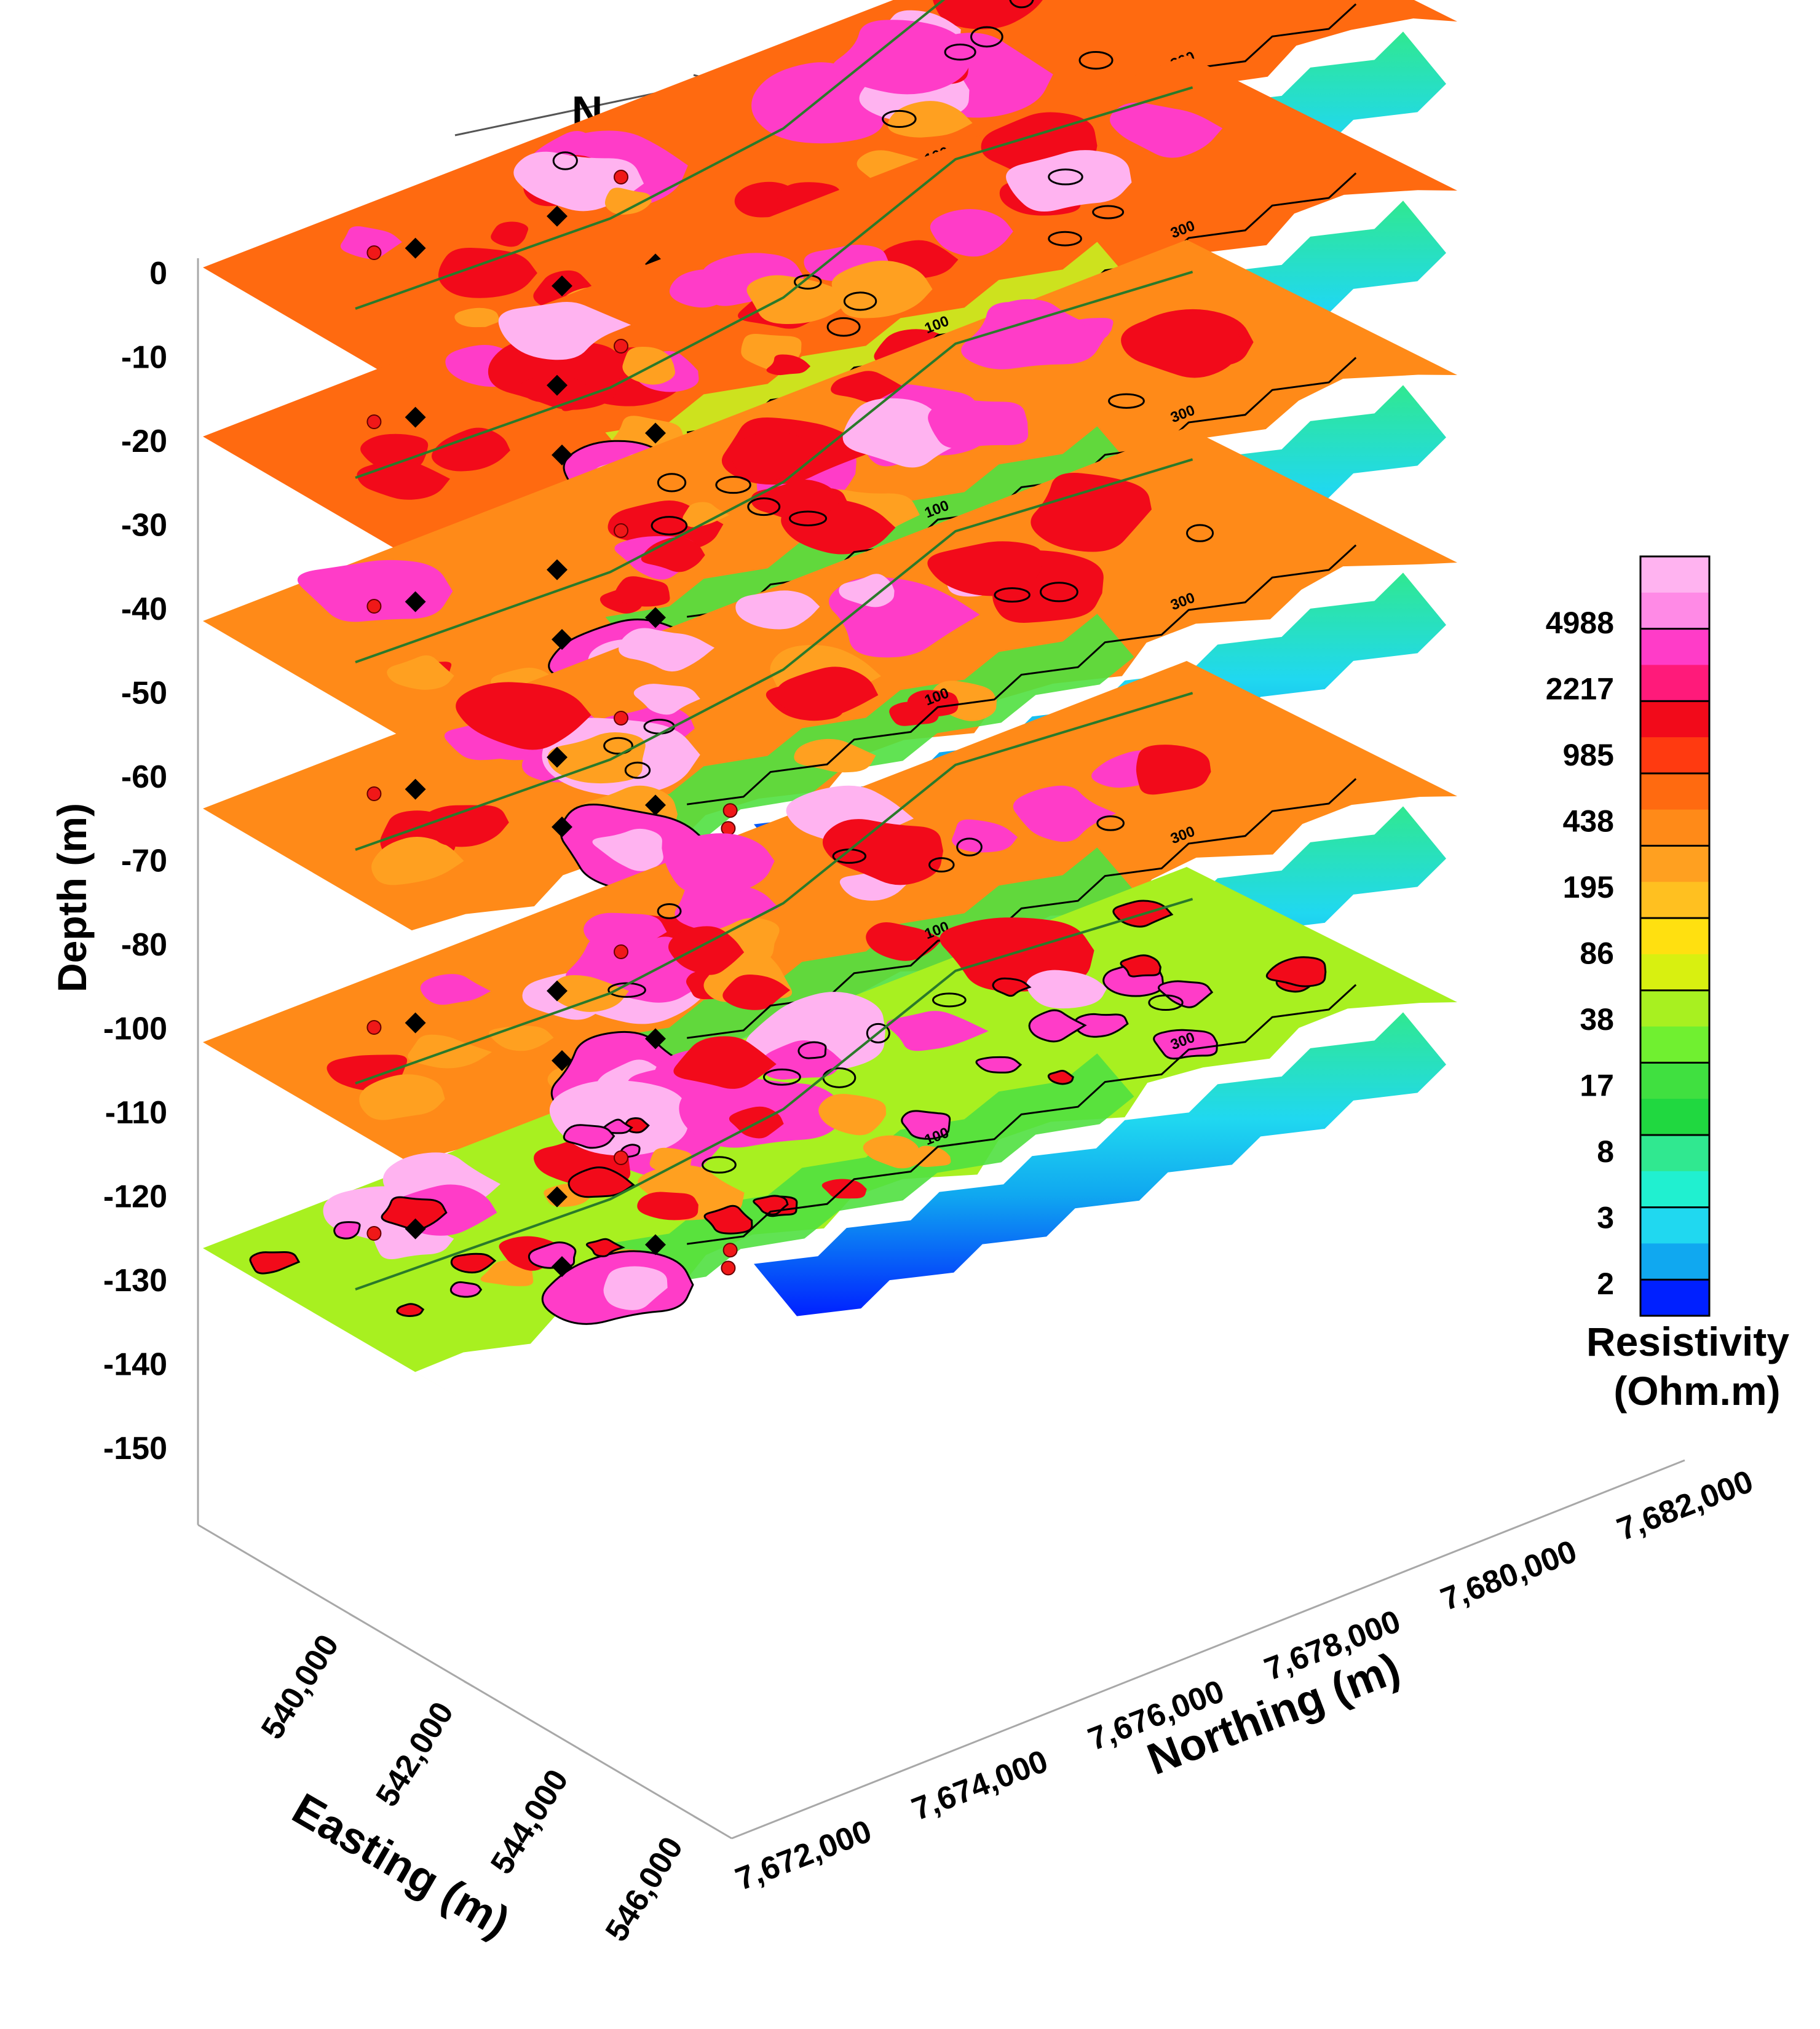  What do you see at coordinates (135, 1281) in the screenshot?
I see `depth-tick-label: -130` at bounding box center [135, 1281].